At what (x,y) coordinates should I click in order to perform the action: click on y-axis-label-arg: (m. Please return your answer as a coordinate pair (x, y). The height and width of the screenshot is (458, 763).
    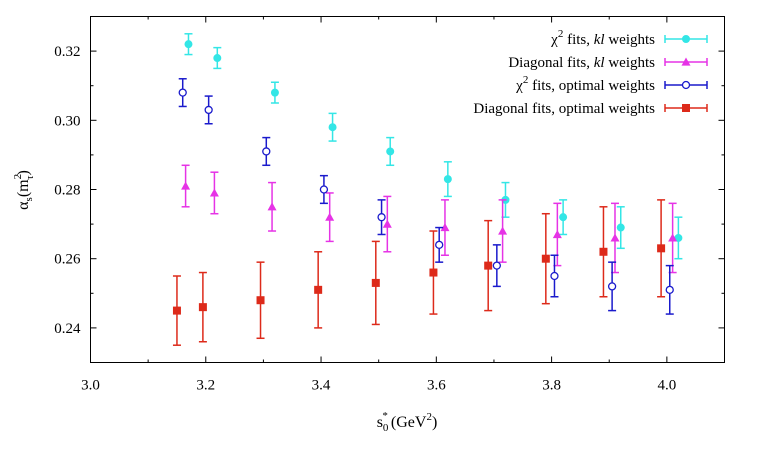
    Looking at the image, I should click on (23, 188).